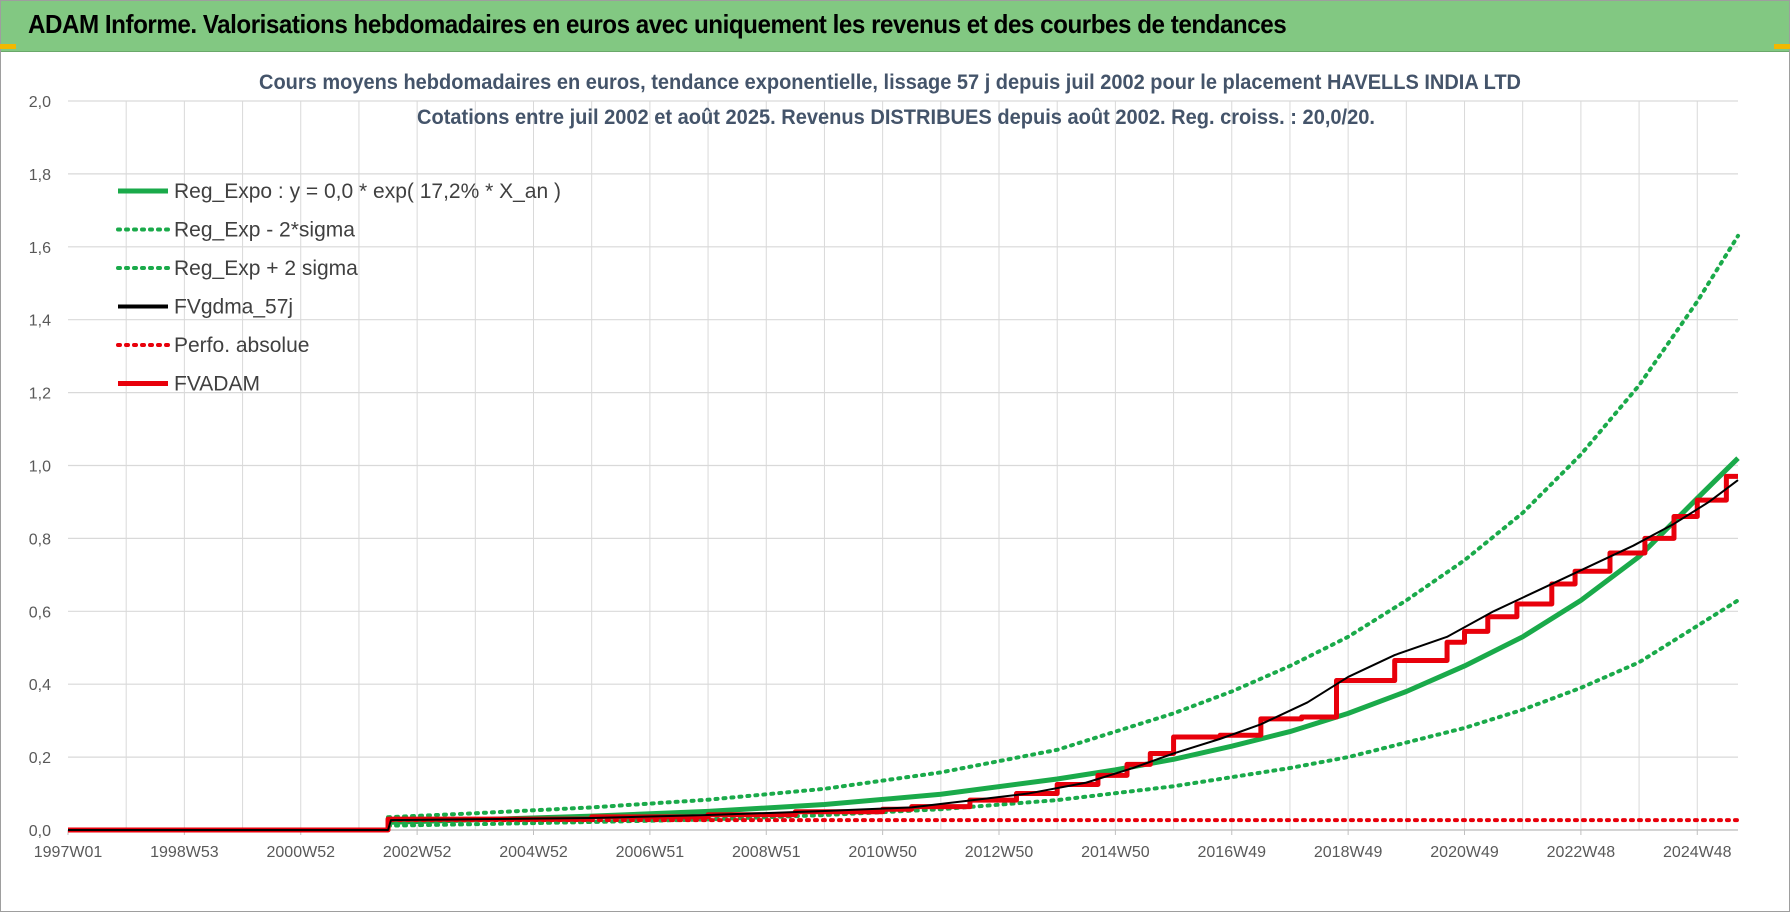 Image resolution: width=1790 pixels, height=917 pixels. Describe the element at coordinates (40, 102) in the screenshot. I see `y-tick-label: 2,0` at that location.